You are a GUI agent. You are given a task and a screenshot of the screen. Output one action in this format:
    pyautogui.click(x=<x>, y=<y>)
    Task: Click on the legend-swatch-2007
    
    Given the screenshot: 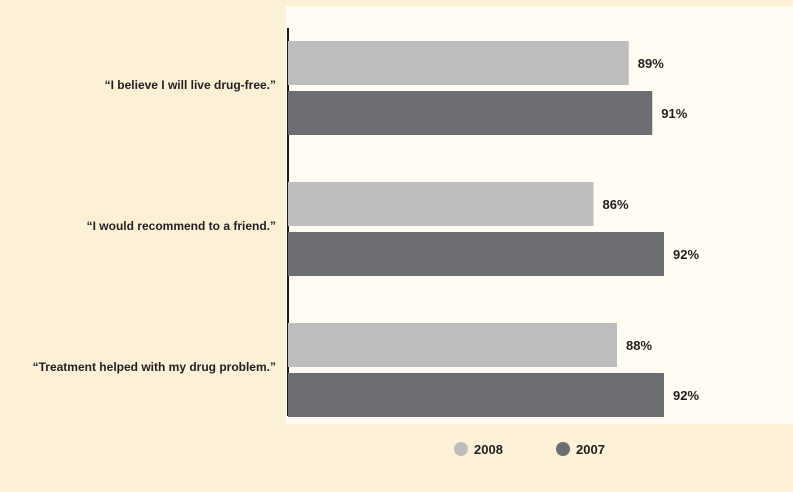 What is the action you would take?
    pyautogui.click(x=563, y=449)
    